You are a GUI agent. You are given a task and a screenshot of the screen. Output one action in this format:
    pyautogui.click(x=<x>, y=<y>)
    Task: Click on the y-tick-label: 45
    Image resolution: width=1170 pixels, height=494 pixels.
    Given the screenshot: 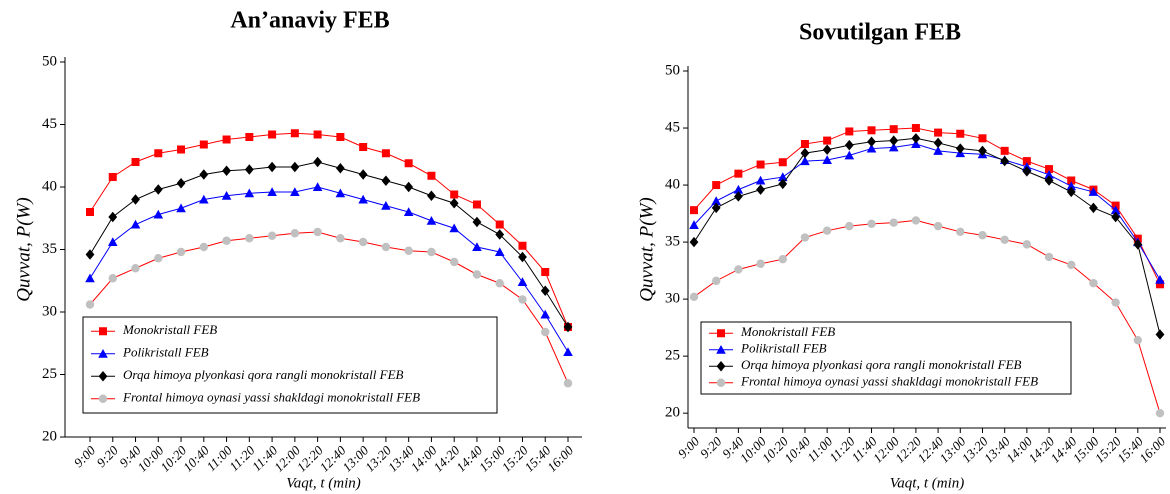 What is the action you would take?
    pyautogui.click(x=49, y=124)
    